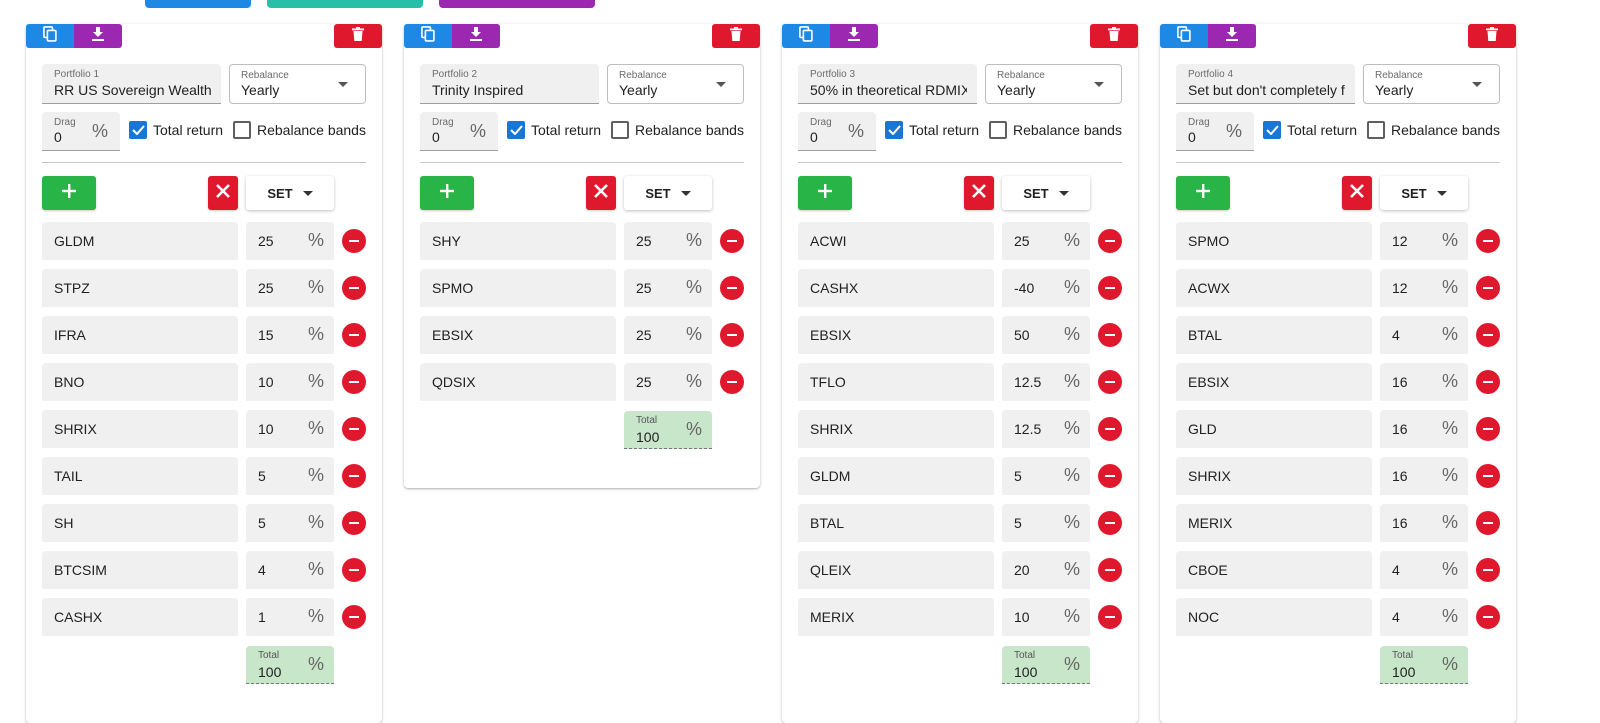 The image size is (1600, 723). Describe the element at coordinates (1424, 288) in the screenshot. I see `weight-input: 12%` at that location.